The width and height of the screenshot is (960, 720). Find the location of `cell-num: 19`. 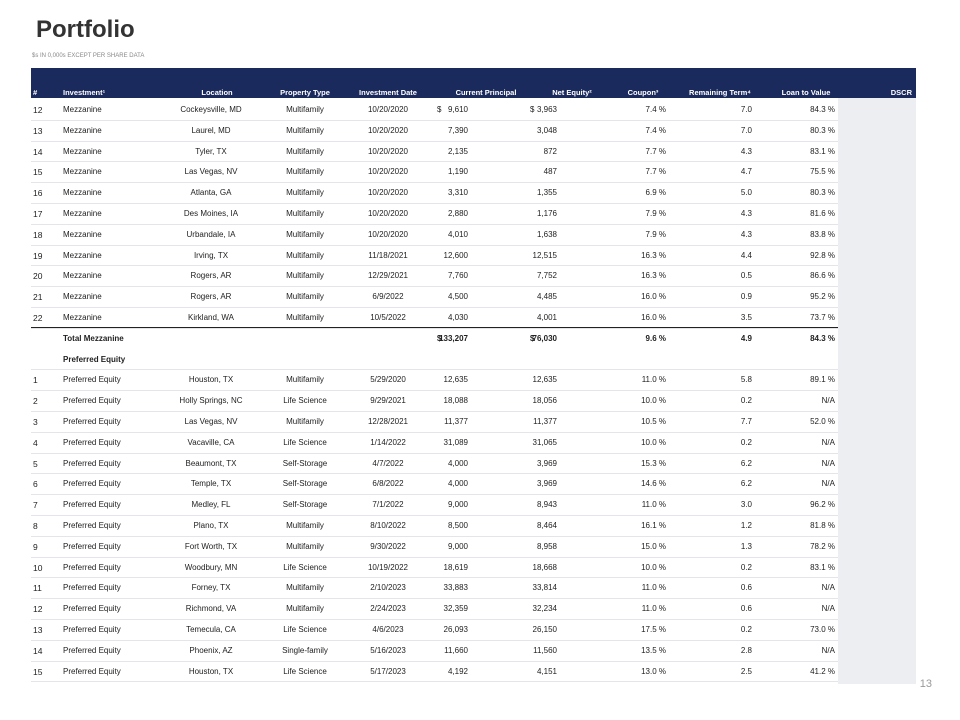

cell-num: 19 is located at coordinates (38, 255).